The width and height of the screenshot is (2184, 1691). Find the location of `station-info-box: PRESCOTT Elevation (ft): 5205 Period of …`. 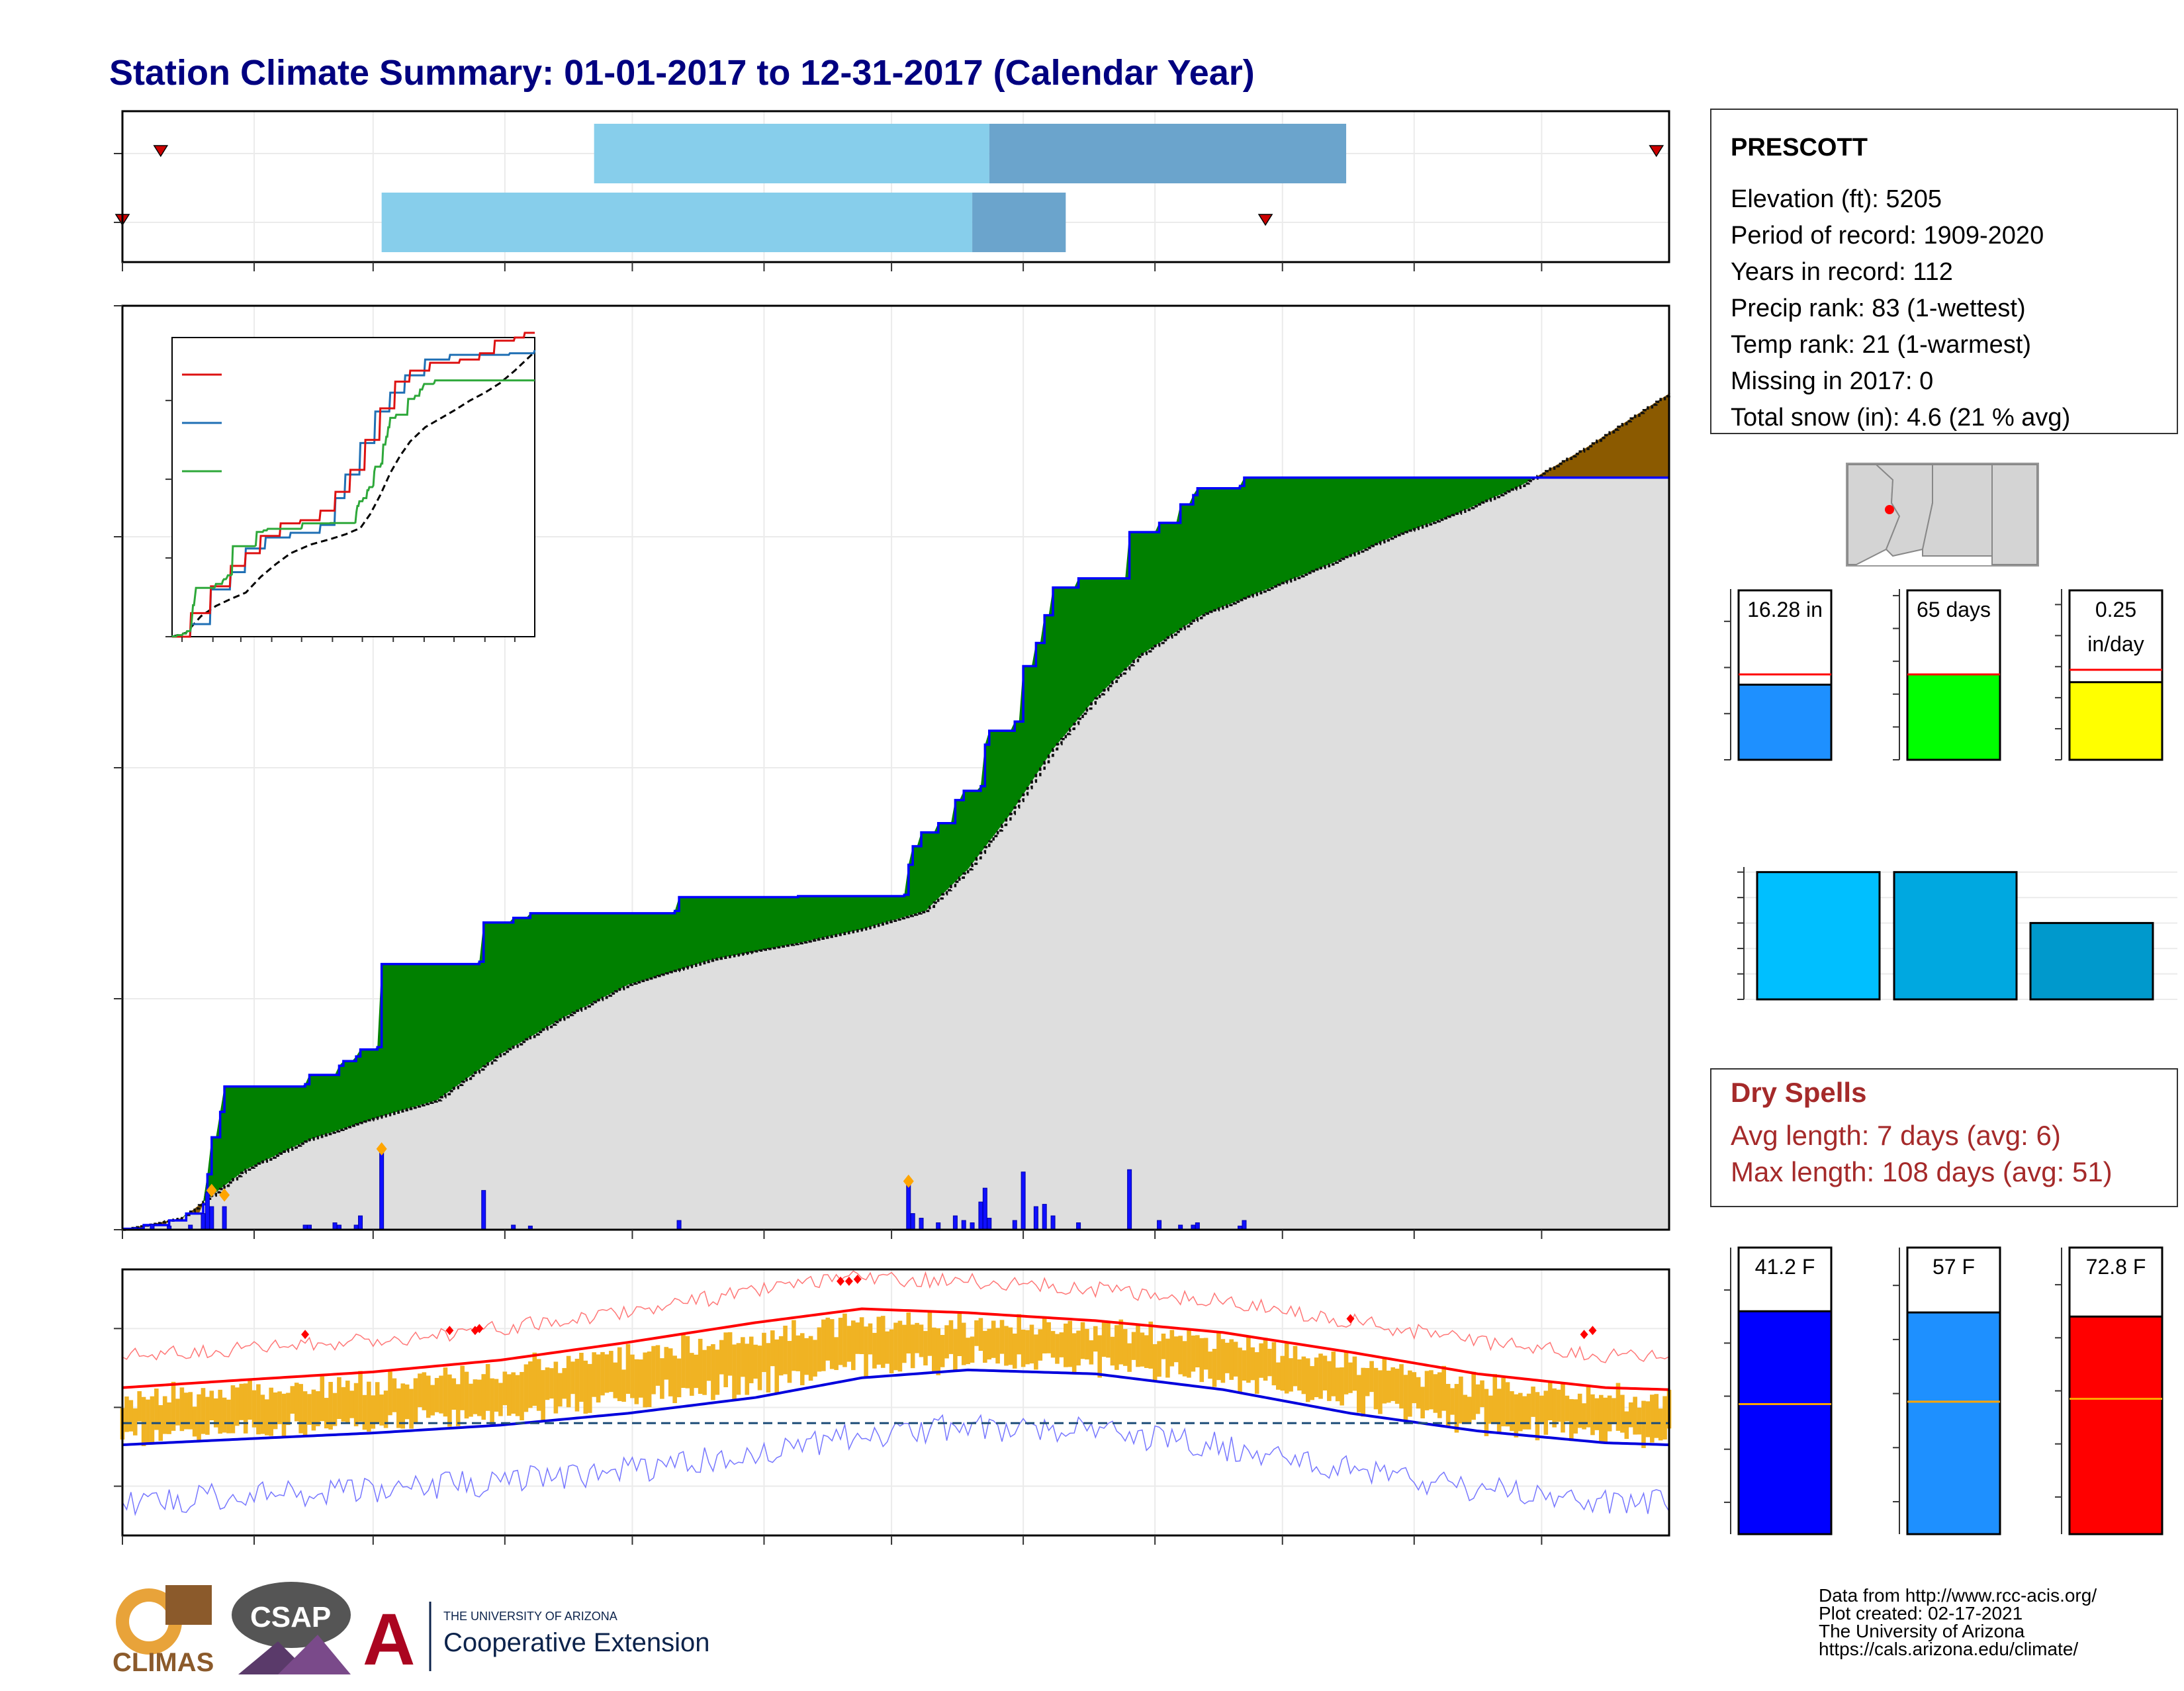

station-info-box: PRESCOTT Elevation (ft): 5205 Period of … is located at coordinates (1944, 271).